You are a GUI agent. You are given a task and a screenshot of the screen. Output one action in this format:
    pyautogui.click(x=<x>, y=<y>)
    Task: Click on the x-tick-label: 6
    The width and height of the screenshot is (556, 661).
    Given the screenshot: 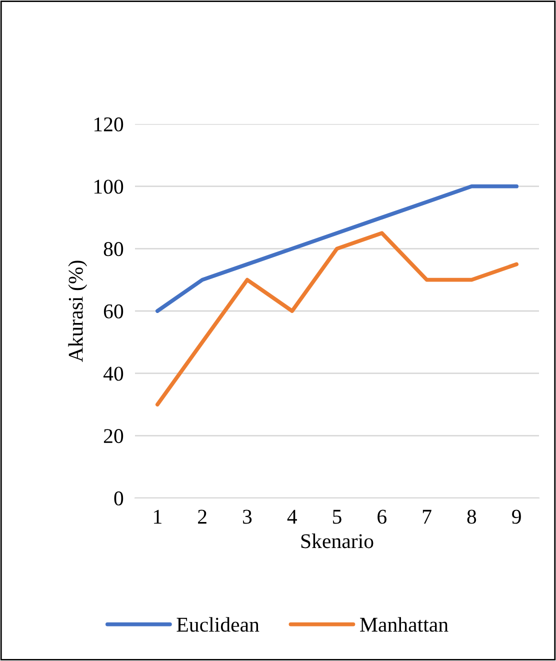 What is the action you would take?
    pyautogui.click(x=382, y=517)
    